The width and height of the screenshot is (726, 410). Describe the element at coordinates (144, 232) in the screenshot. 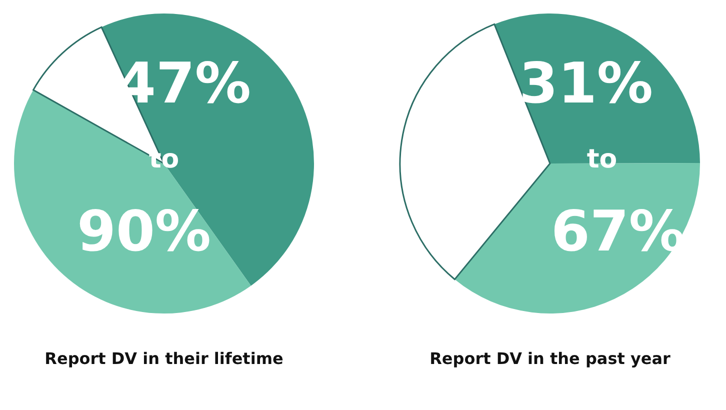

I see `text: 90%` at that location.